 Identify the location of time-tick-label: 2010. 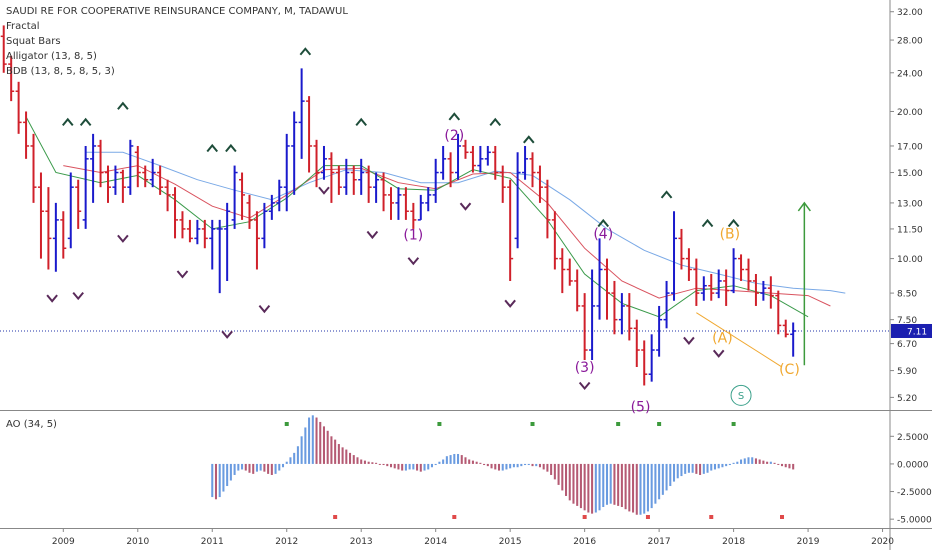
(137, 542).